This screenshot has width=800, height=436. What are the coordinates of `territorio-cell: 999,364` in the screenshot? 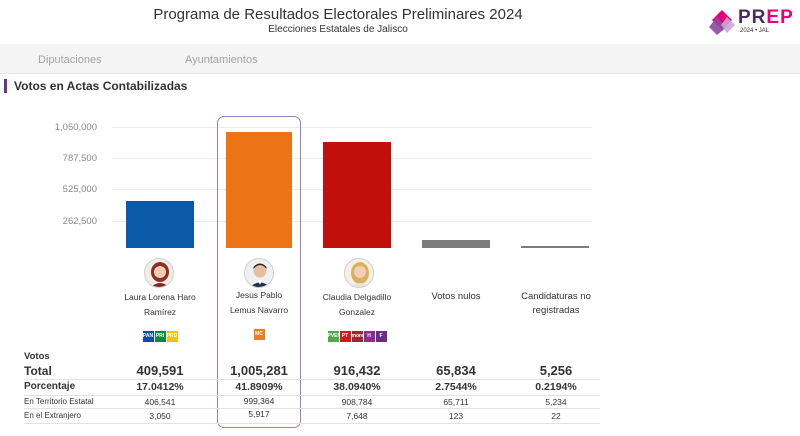 It's located at (259, 401).